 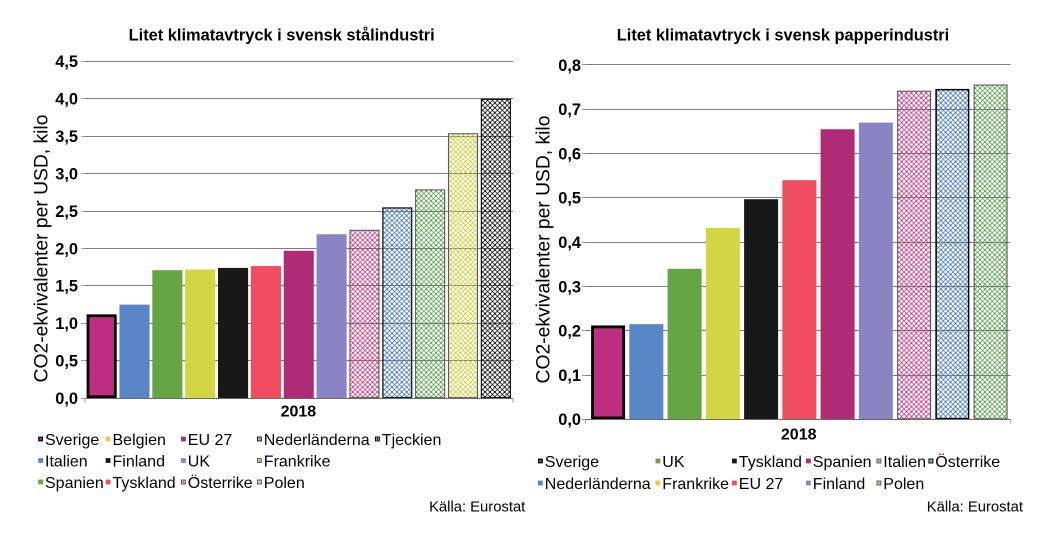 I want to click on svg-text: 0,1, so click(x=569, y=376).